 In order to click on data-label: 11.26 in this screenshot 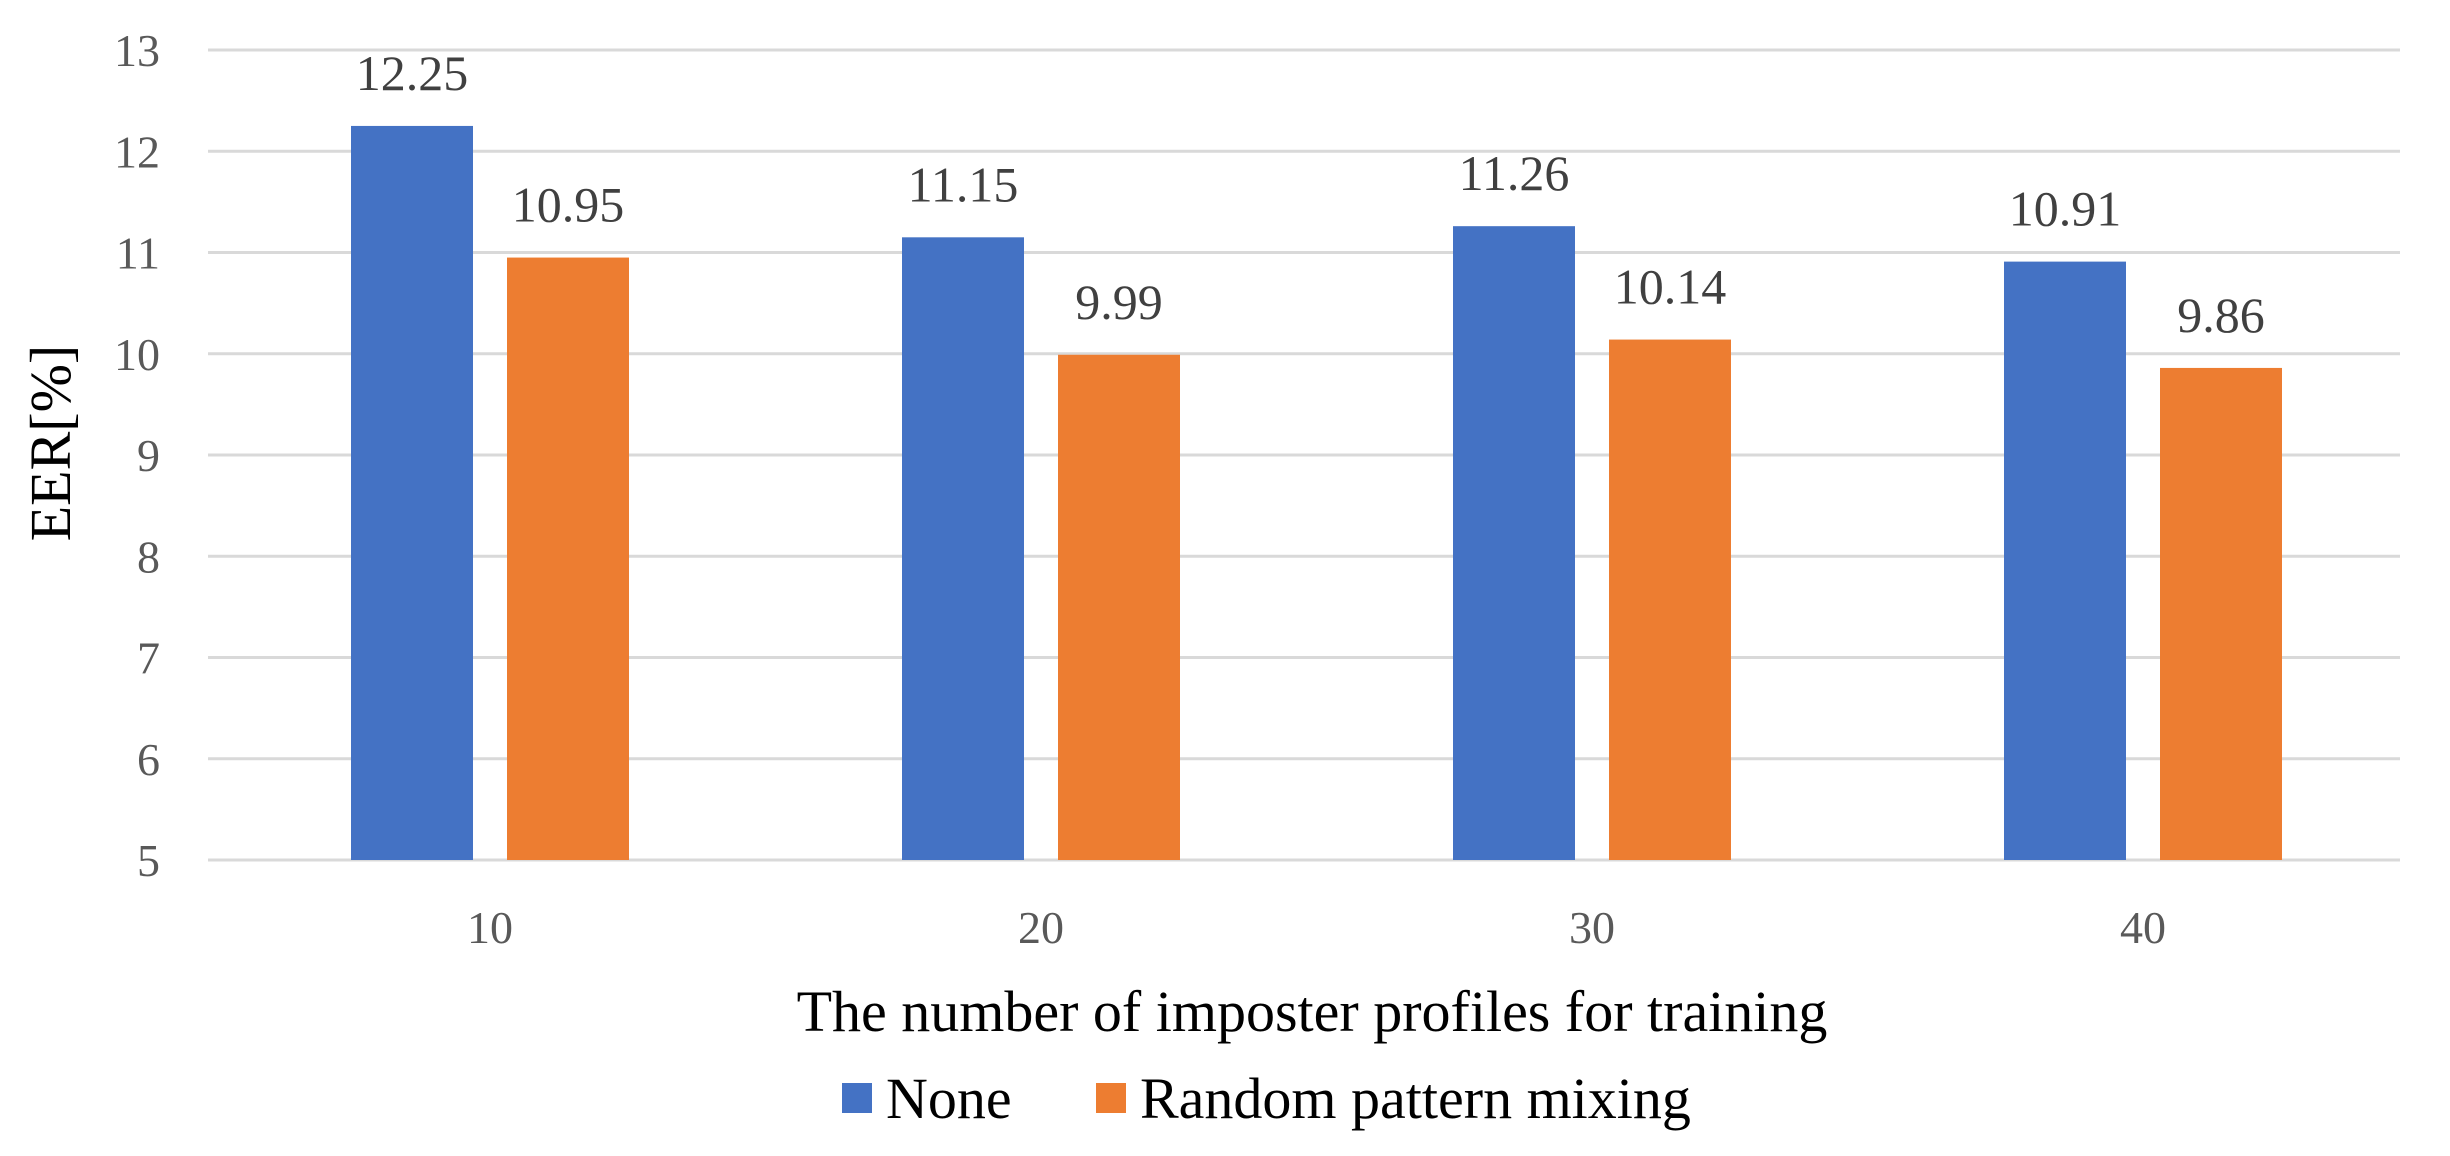, I will do `click(1514, 173)`.